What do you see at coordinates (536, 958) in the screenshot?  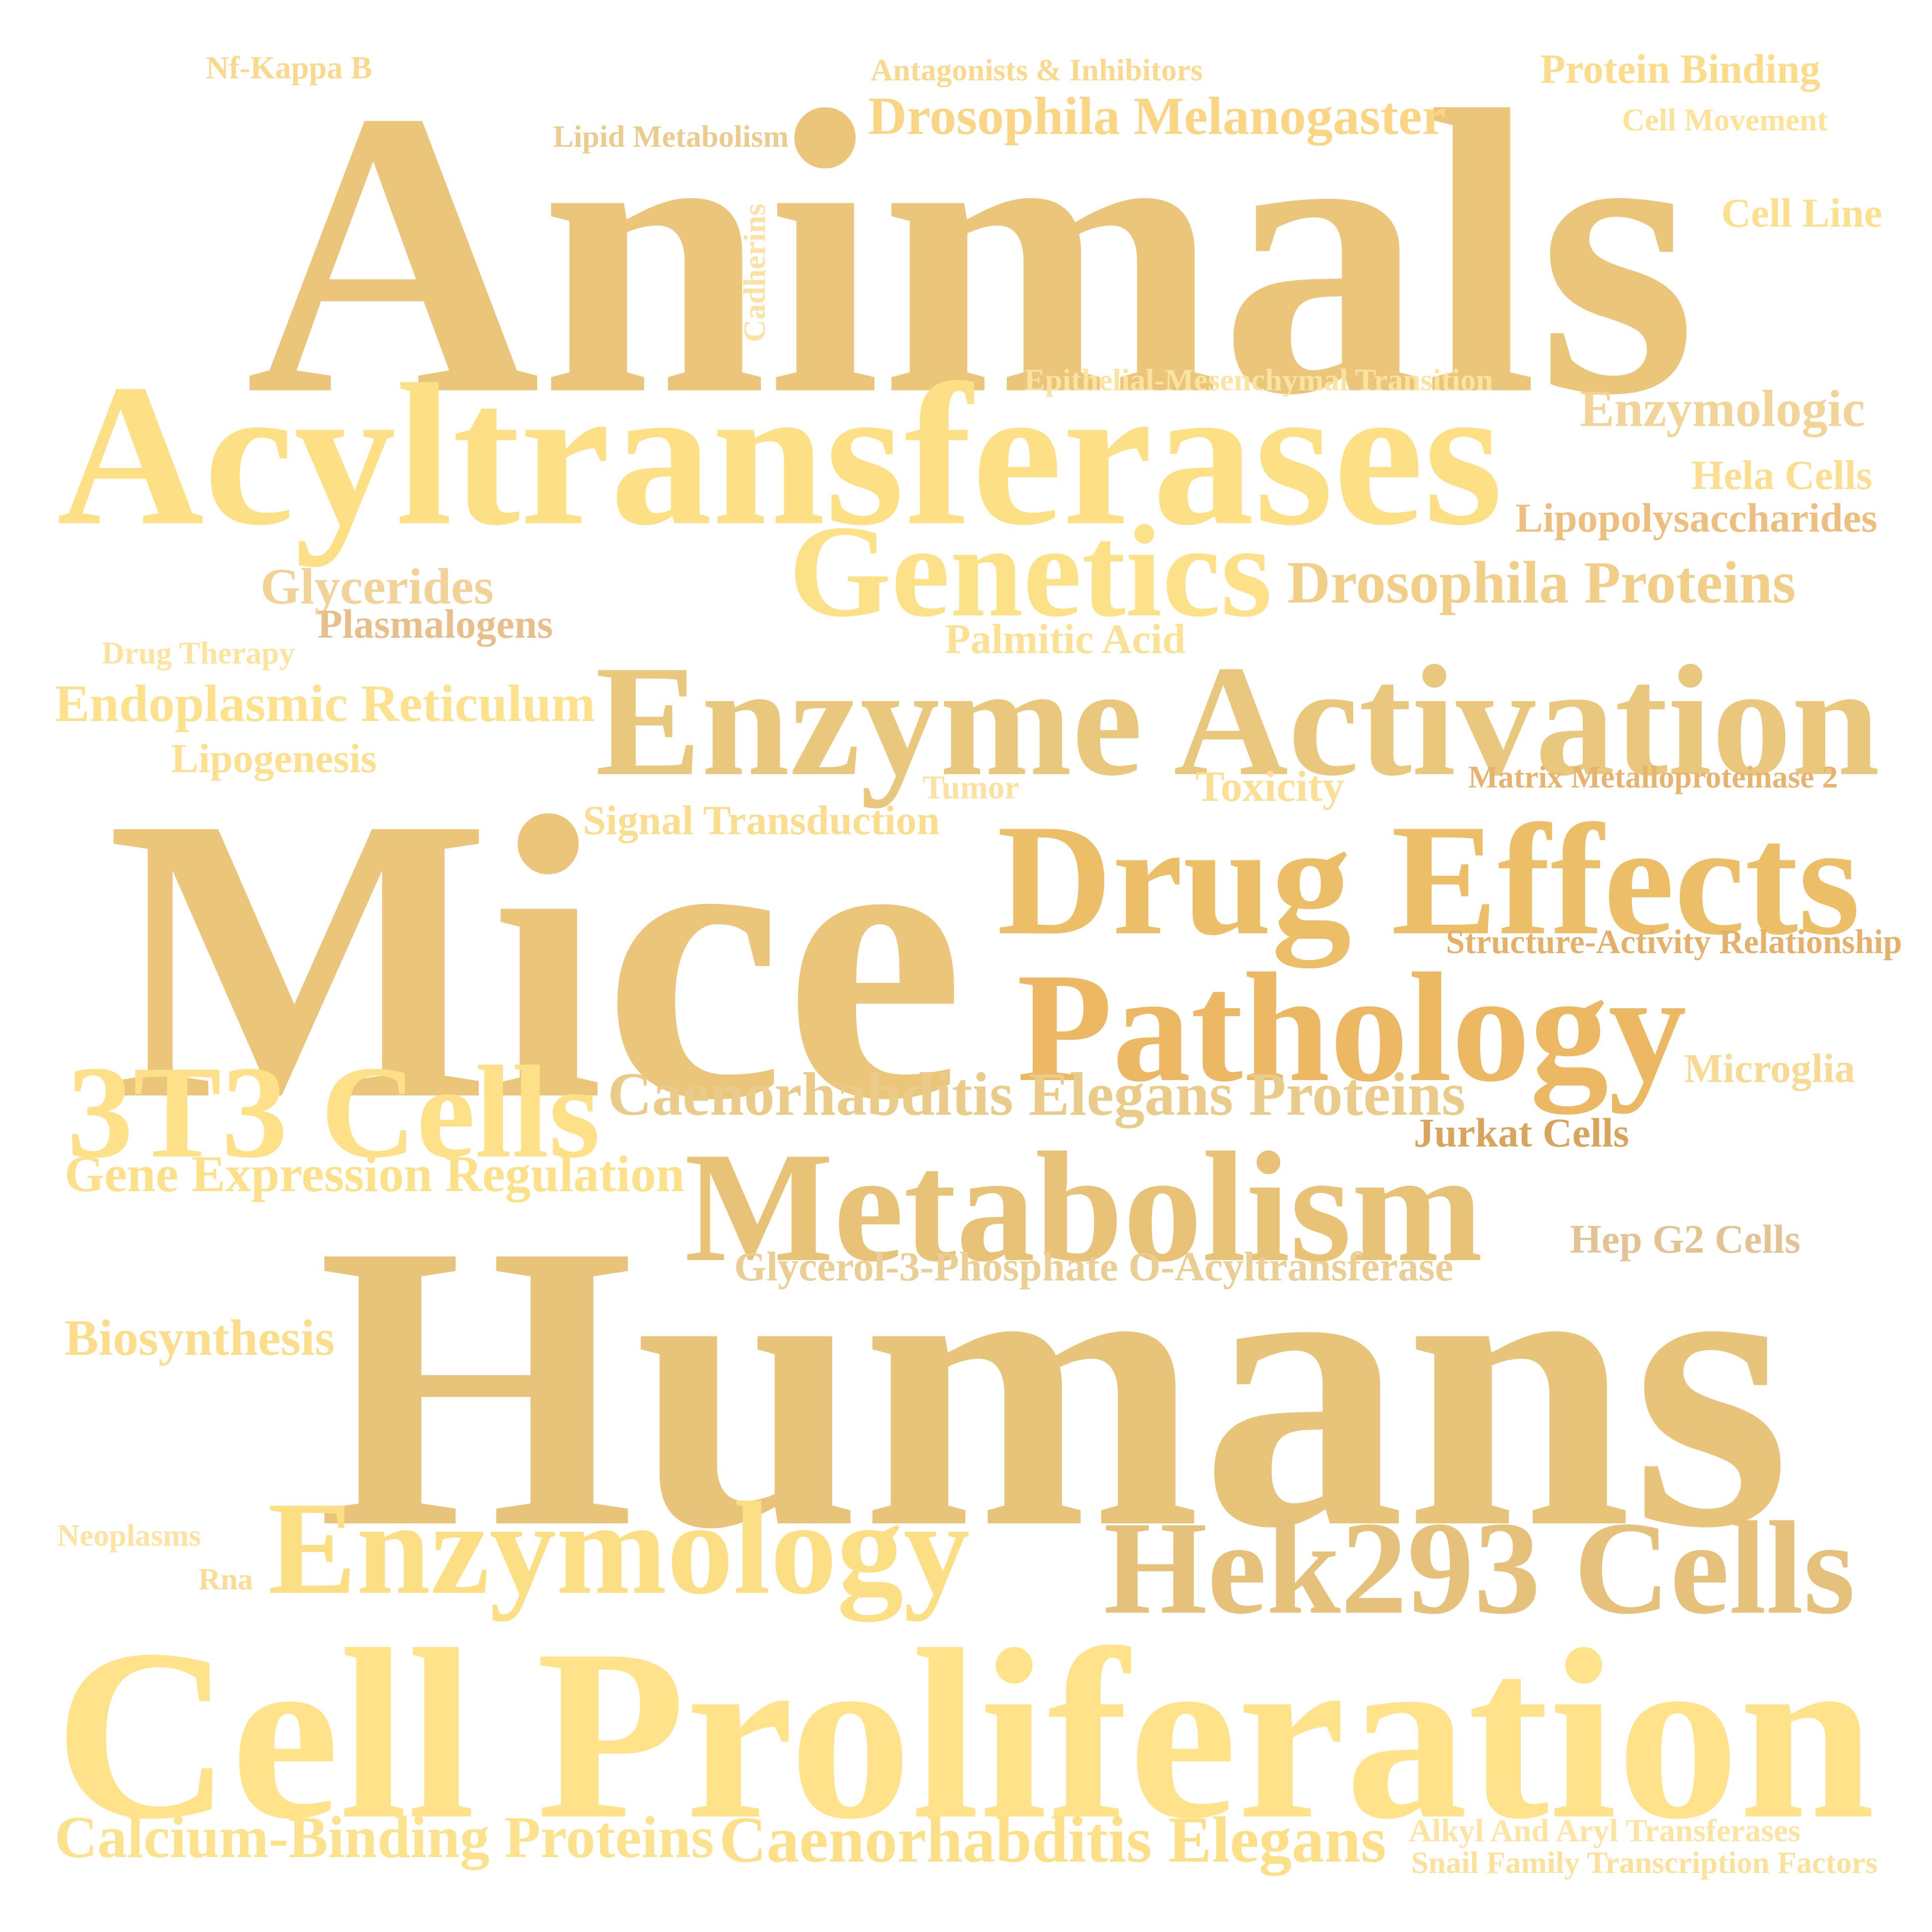 I see `word-mice: Mice` at bounding box center [536, 958].